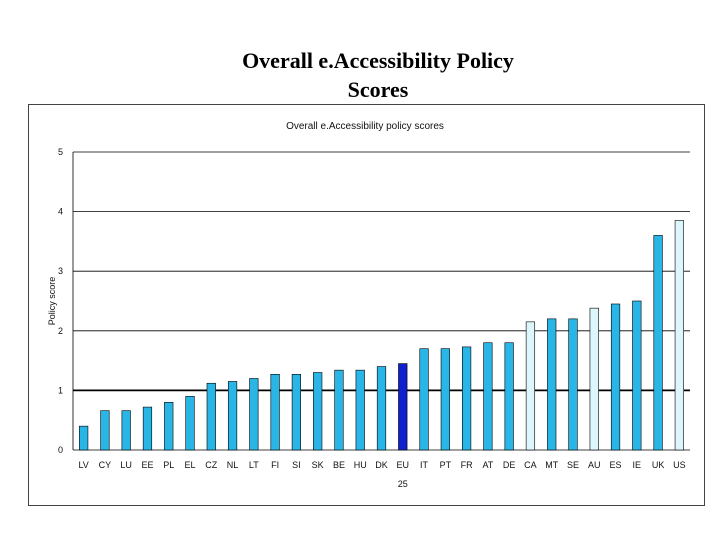 The image size is (720, 540). What do you see at coordinates (190, 465) in the screenshot?
I see `x-tick-label-el: EL` at bounding box center [190, 465].